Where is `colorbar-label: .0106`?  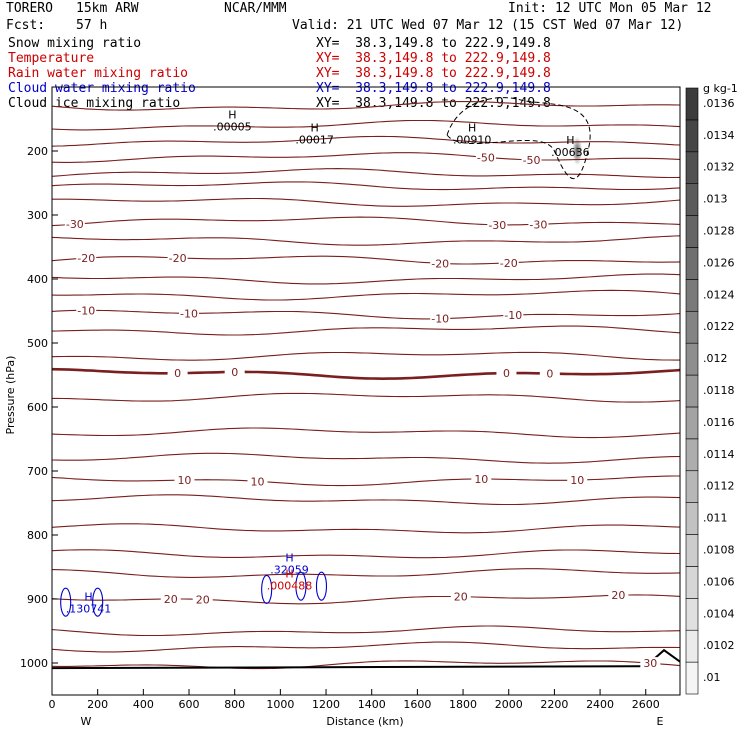 colorbar-label: .0106 is located at coordinates (719, 581).